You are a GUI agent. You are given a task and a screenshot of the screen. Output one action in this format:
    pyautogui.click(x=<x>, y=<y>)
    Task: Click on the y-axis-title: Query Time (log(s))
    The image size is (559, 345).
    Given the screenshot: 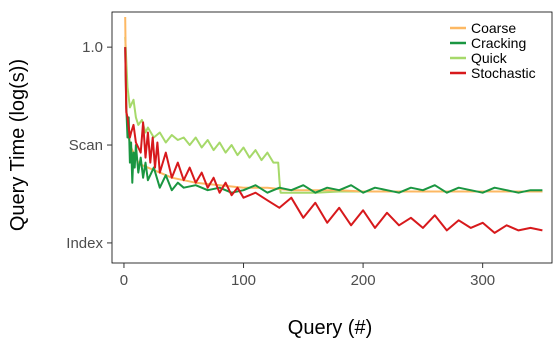 What is the action you would take?
    pyautogui.click(x=18, y=145)
    